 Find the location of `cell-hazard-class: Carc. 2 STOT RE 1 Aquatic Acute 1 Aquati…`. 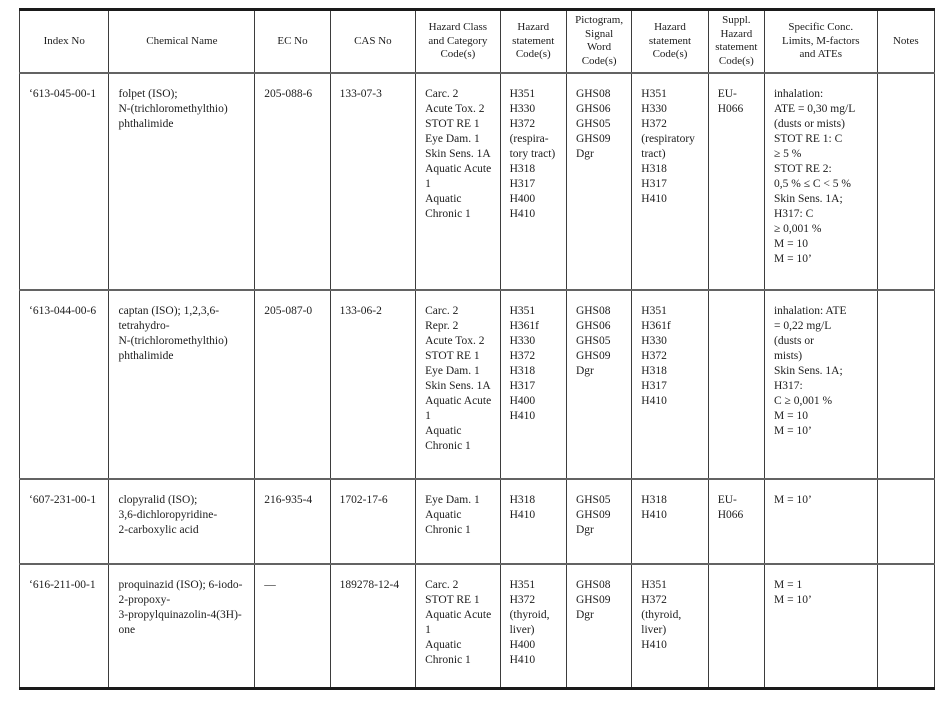

cell-hazard-class: Carc. 2 STOT RE 1 Aquatic Acute 1 Aquati… is located at coordinates (458, 626).